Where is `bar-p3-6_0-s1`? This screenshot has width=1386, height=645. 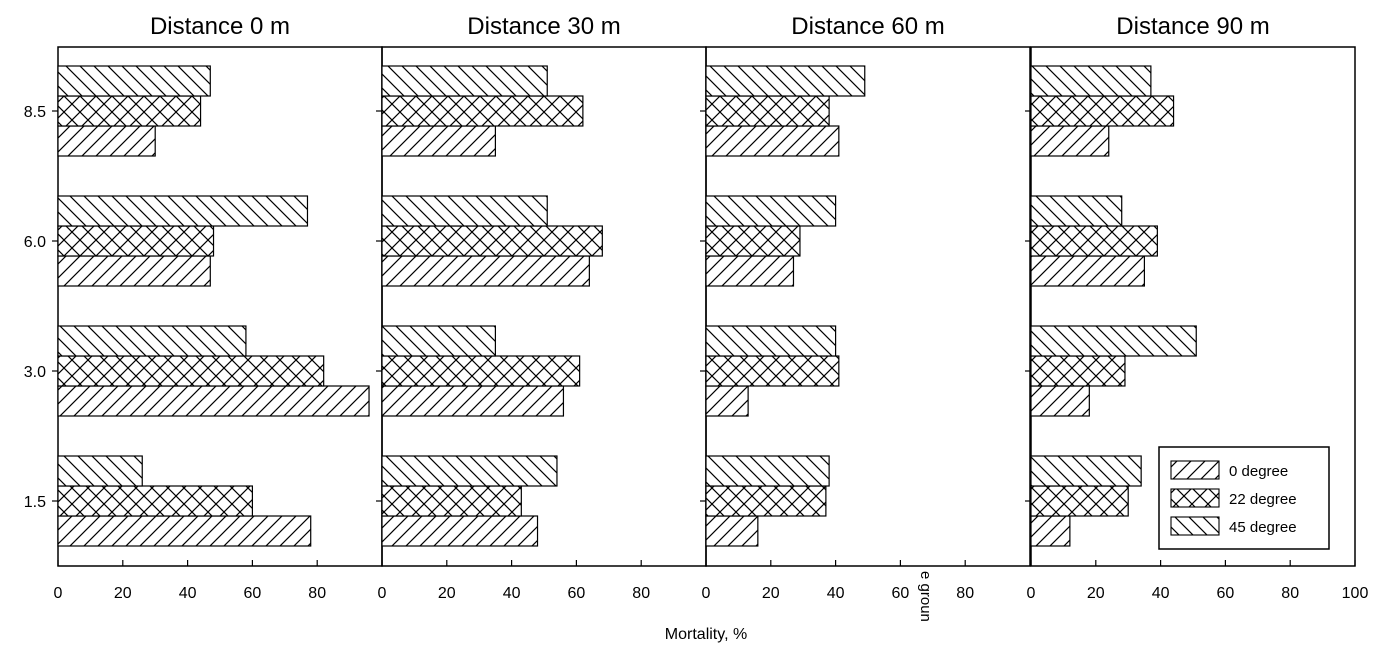
bar-p3-6_0-s1 is located at coordinates (753, 241).